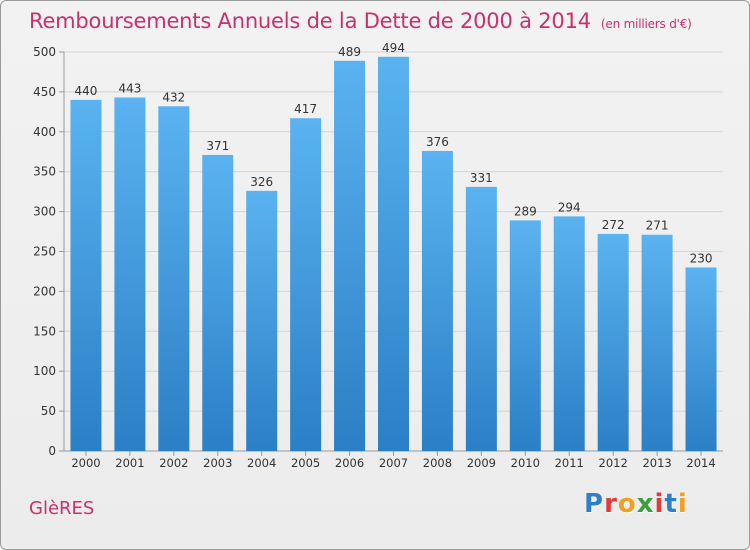 The image size is (750, 550). What do you see at coordinates (86, 91) in the screenshot?
I see `data-label: 440` at bounding box center [86, 91].